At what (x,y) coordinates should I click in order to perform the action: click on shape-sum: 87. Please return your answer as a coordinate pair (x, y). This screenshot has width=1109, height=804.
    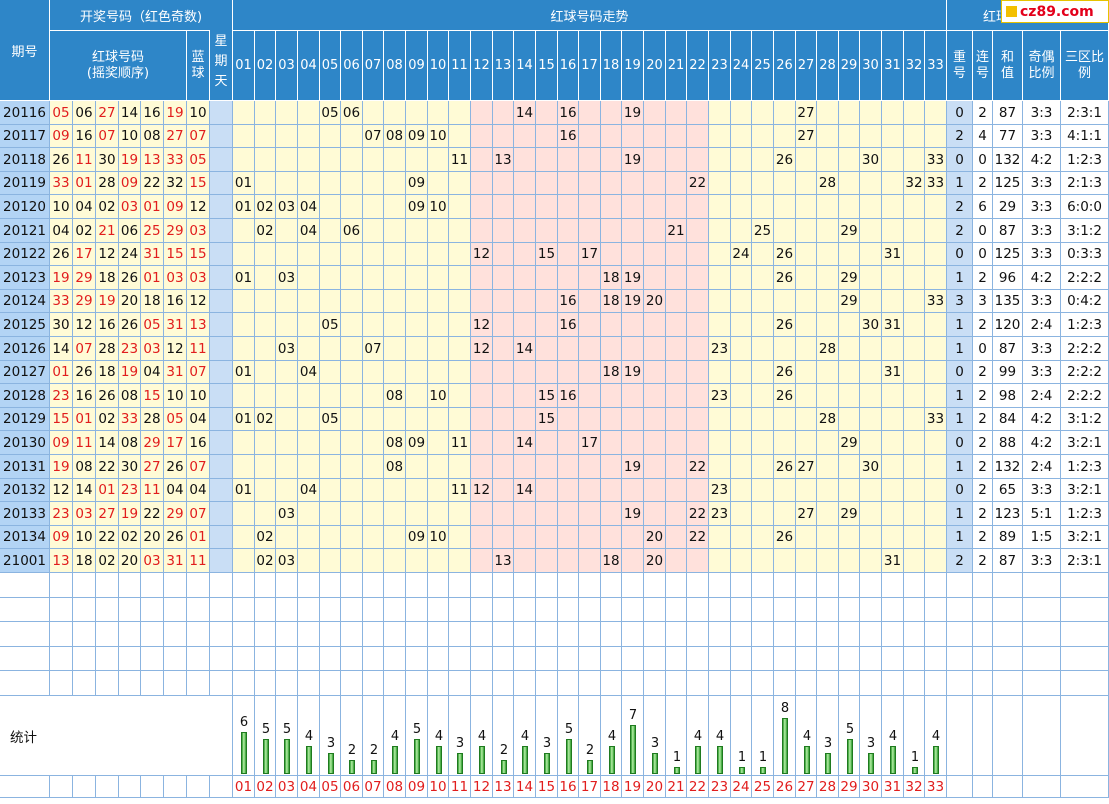
    Looking at the image, I should click on (1008, 349).